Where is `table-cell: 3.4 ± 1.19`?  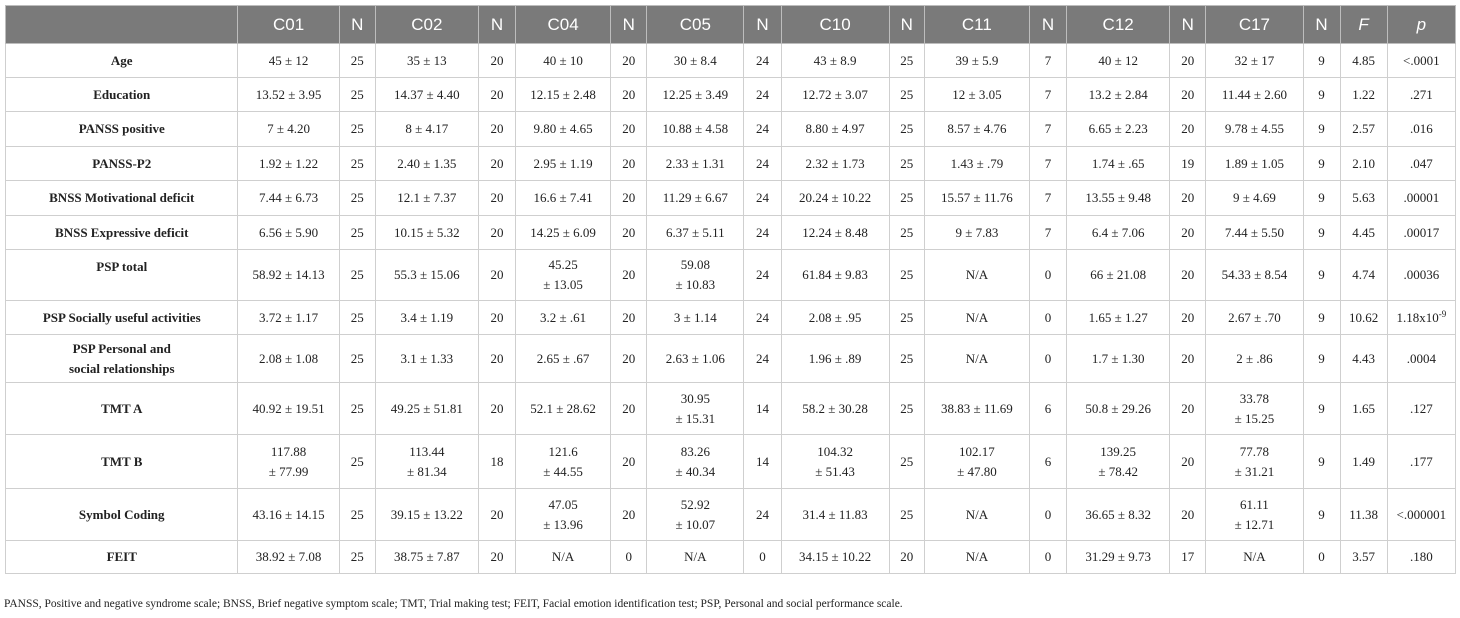 table-cell: 3.4 ± 1.19 is located at coordinates (426, 317).